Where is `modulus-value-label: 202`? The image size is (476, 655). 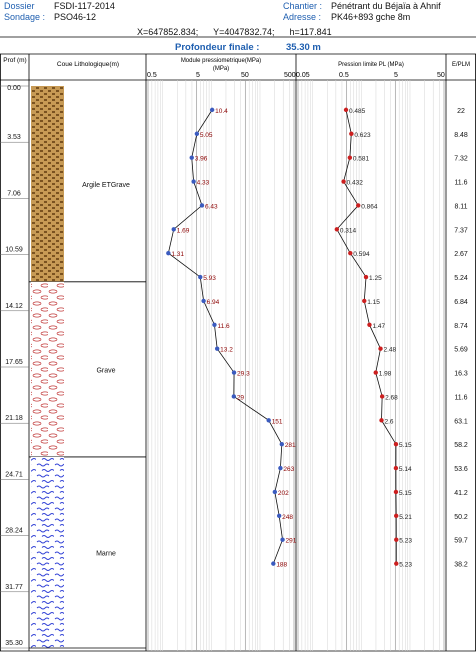 modulus-value-label: 202 is located at coordinates (283, 493).